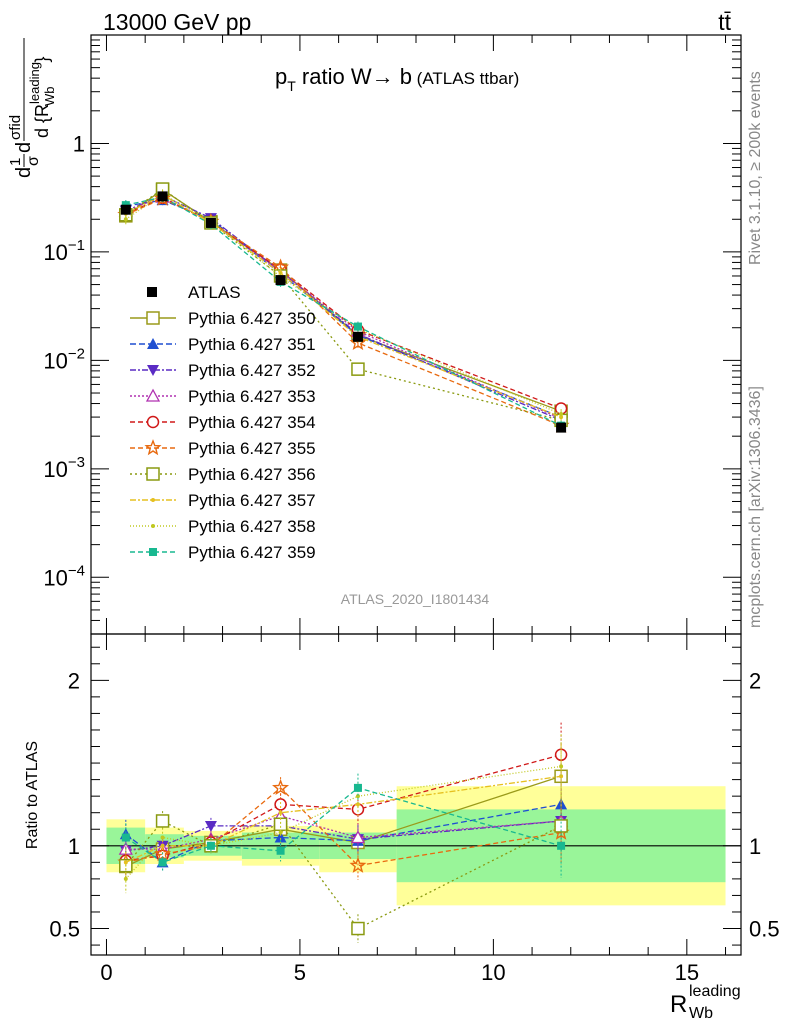  I want to click on legend-label-atlas: ATLAS, so click(214, 292).